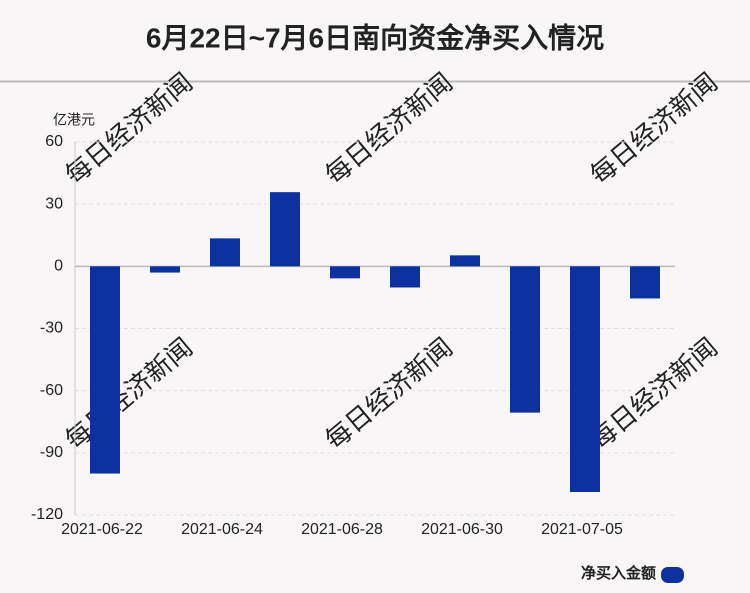 This screenshot has width=750, height=593. I want to click on y-axis-label: 亿港元, so click(74, 120).